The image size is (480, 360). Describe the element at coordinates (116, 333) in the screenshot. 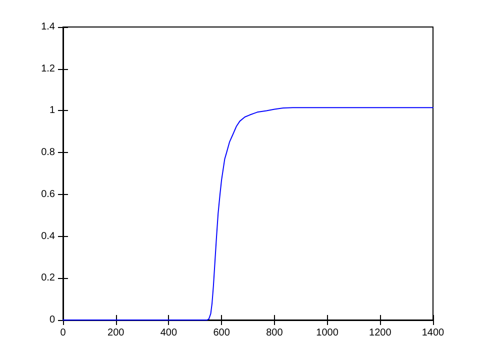

I see `x-tick-label: 200` at that location.